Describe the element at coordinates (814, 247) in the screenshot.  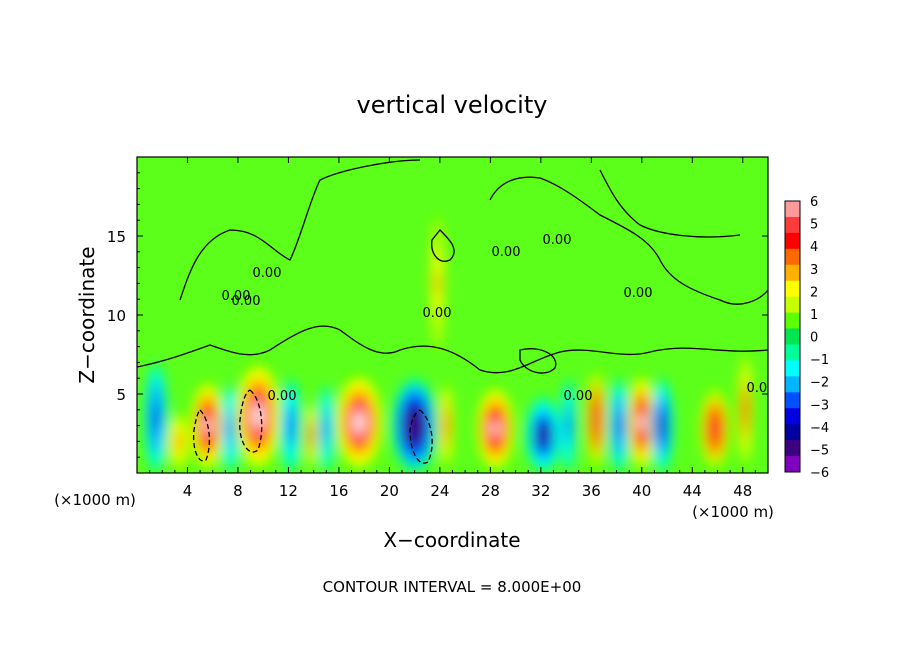
I see `colorbar-tick-label: 4` at that location.